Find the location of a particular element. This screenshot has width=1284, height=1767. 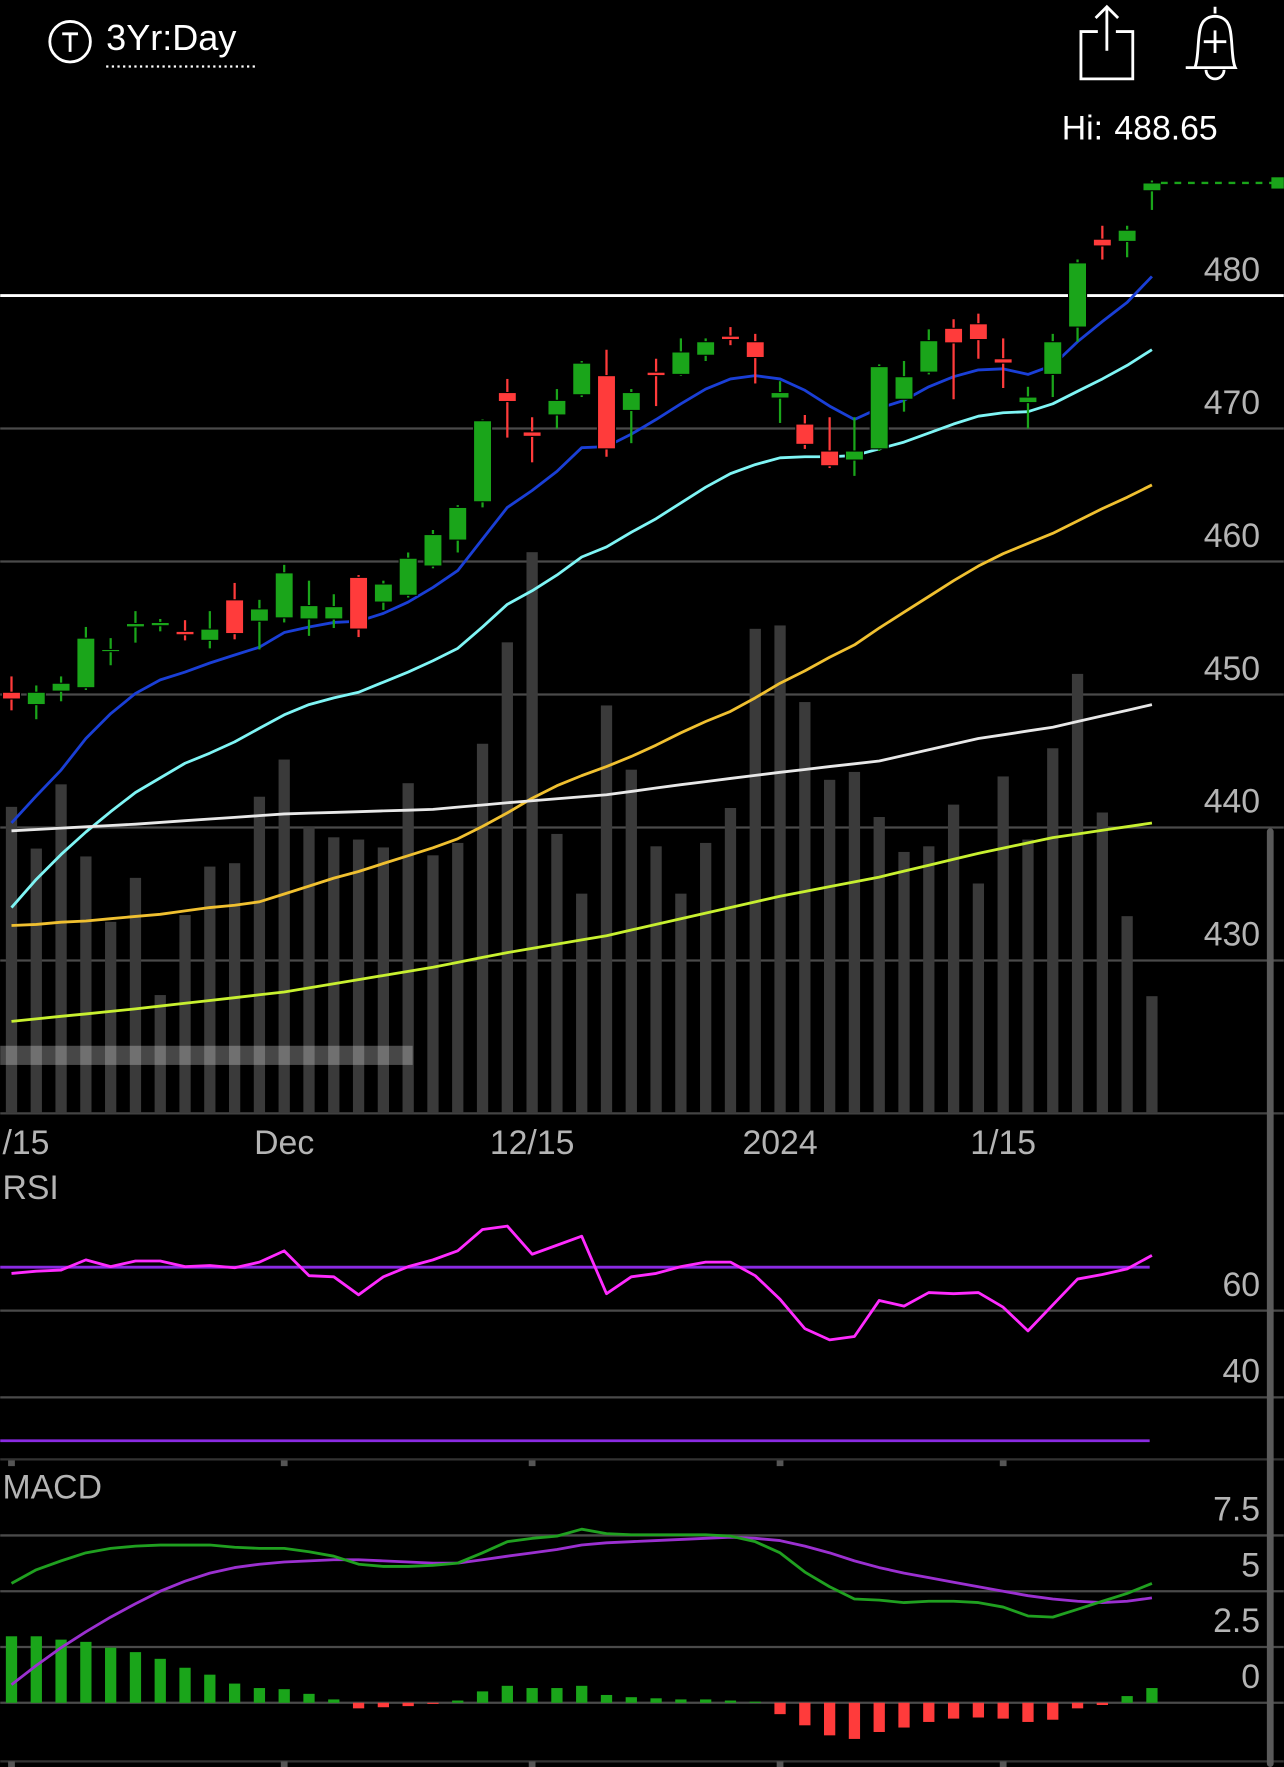

high-label: Hi: 488.65 is located at coordinates (1140, 129).